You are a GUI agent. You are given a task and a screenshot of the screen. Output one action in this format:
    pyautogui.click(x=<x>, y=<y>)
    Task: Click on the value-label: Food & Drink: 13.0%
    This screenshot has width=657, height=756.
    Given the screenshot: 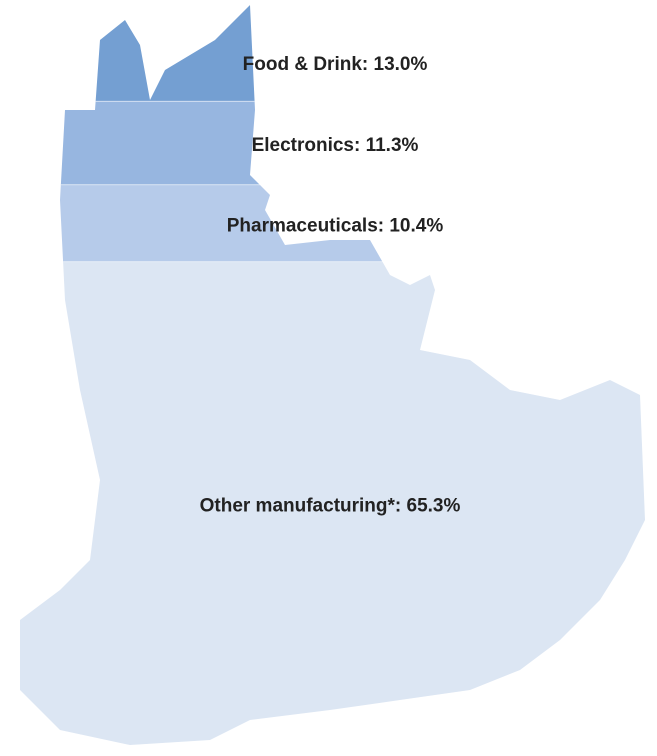 What is the action you would take?
    pyautogui.click(x=335, y=64)
    